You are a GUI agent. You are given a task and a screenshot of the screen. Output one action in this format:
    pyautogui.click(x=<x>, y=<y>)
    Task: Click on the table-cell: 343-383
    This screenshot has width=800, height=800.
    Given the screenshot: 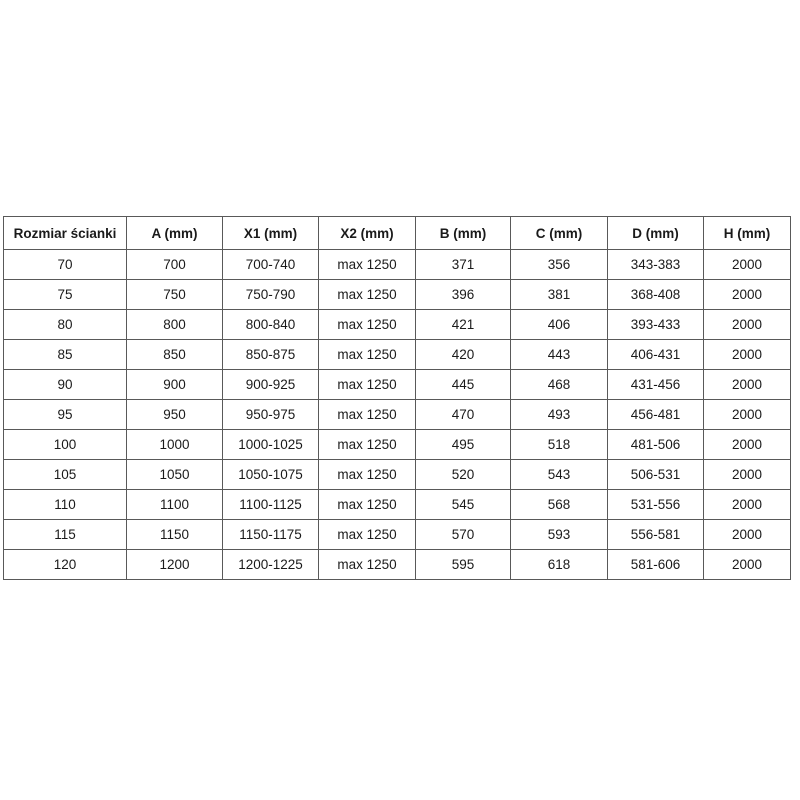 What is the action you would take?
    pyautogui.click(x=655, y=264)
    